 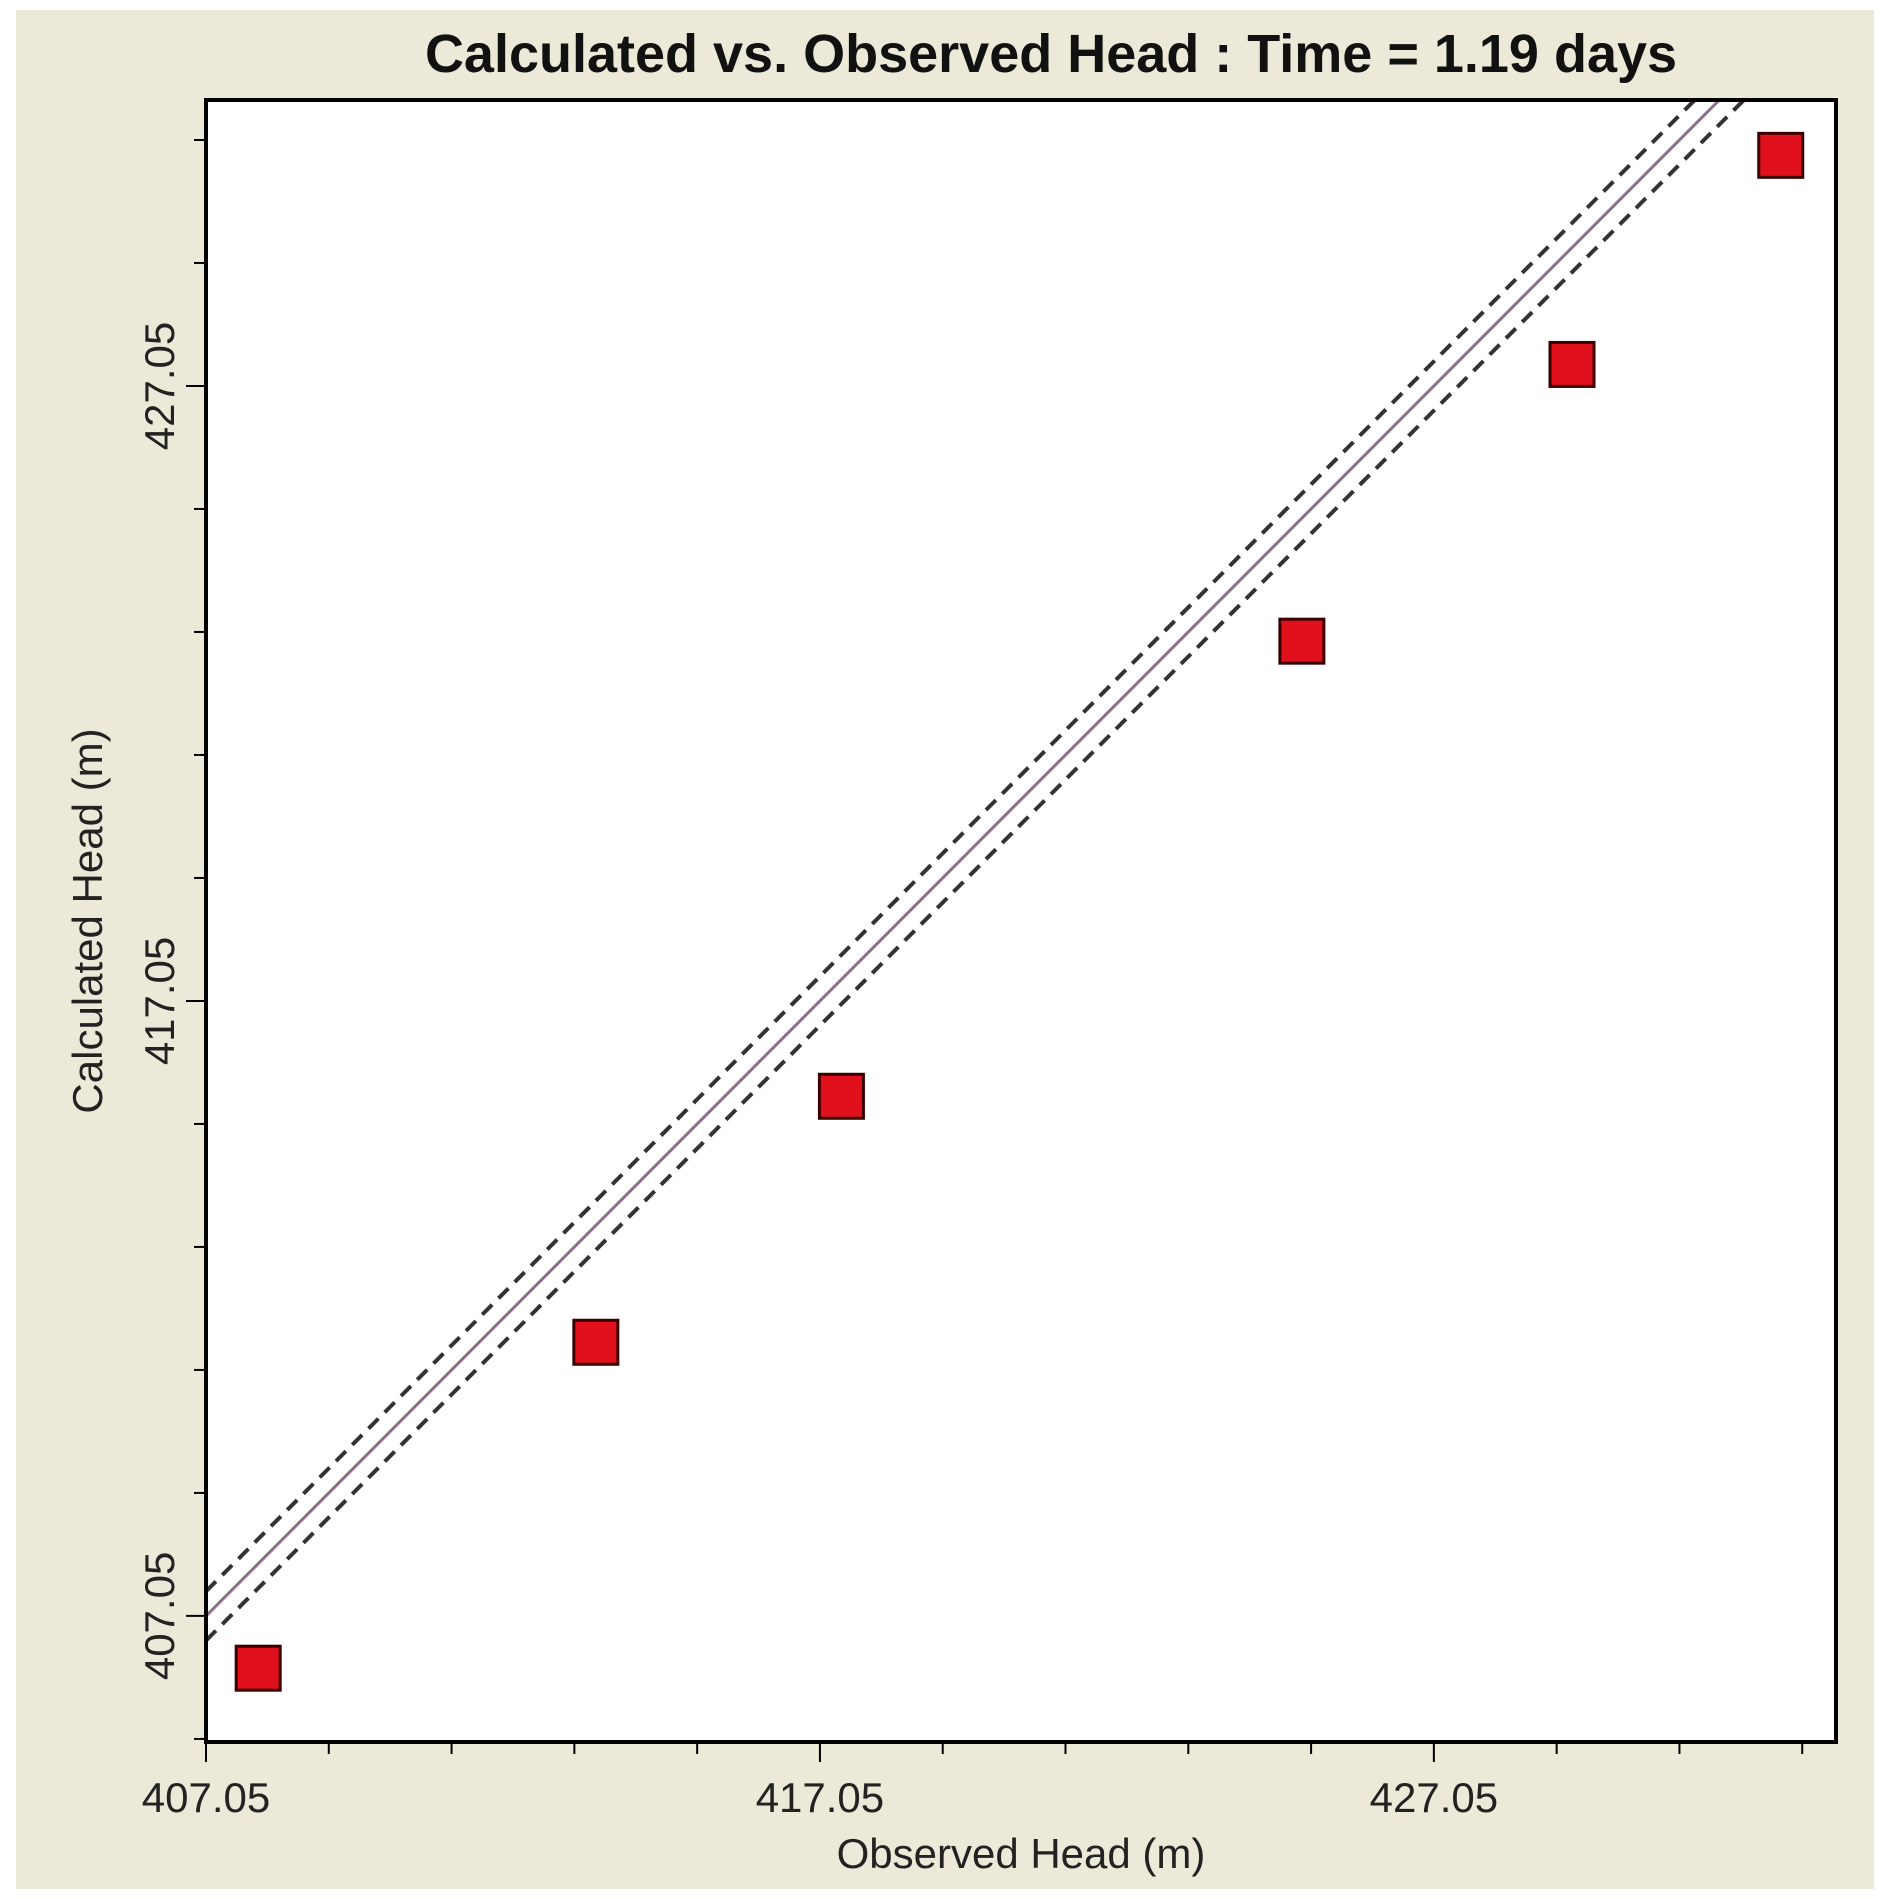 I want to click on y-tick-label: 417.05, so click(x=159, y=1001).